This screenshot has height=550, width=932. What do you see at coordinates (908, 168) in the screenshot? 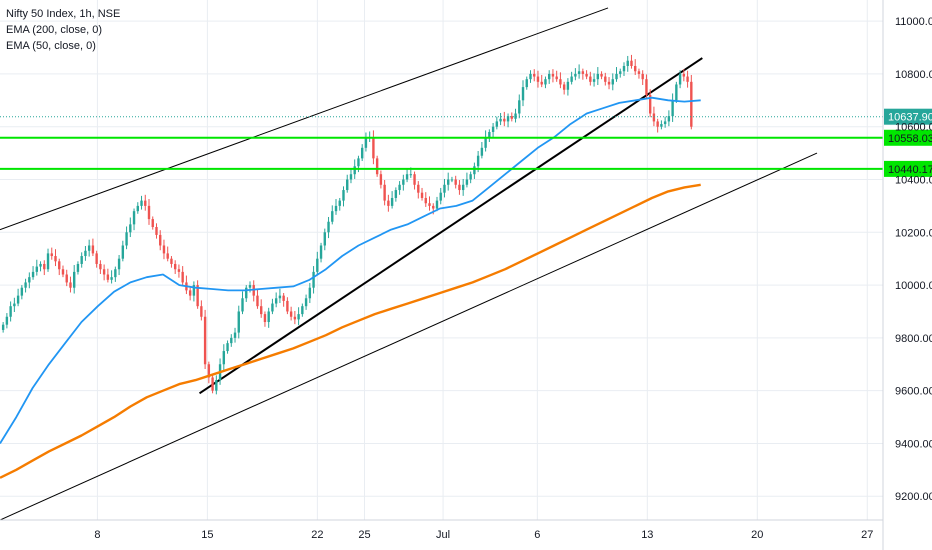
I see `level-price-tag` at bounding box center [908, 168].